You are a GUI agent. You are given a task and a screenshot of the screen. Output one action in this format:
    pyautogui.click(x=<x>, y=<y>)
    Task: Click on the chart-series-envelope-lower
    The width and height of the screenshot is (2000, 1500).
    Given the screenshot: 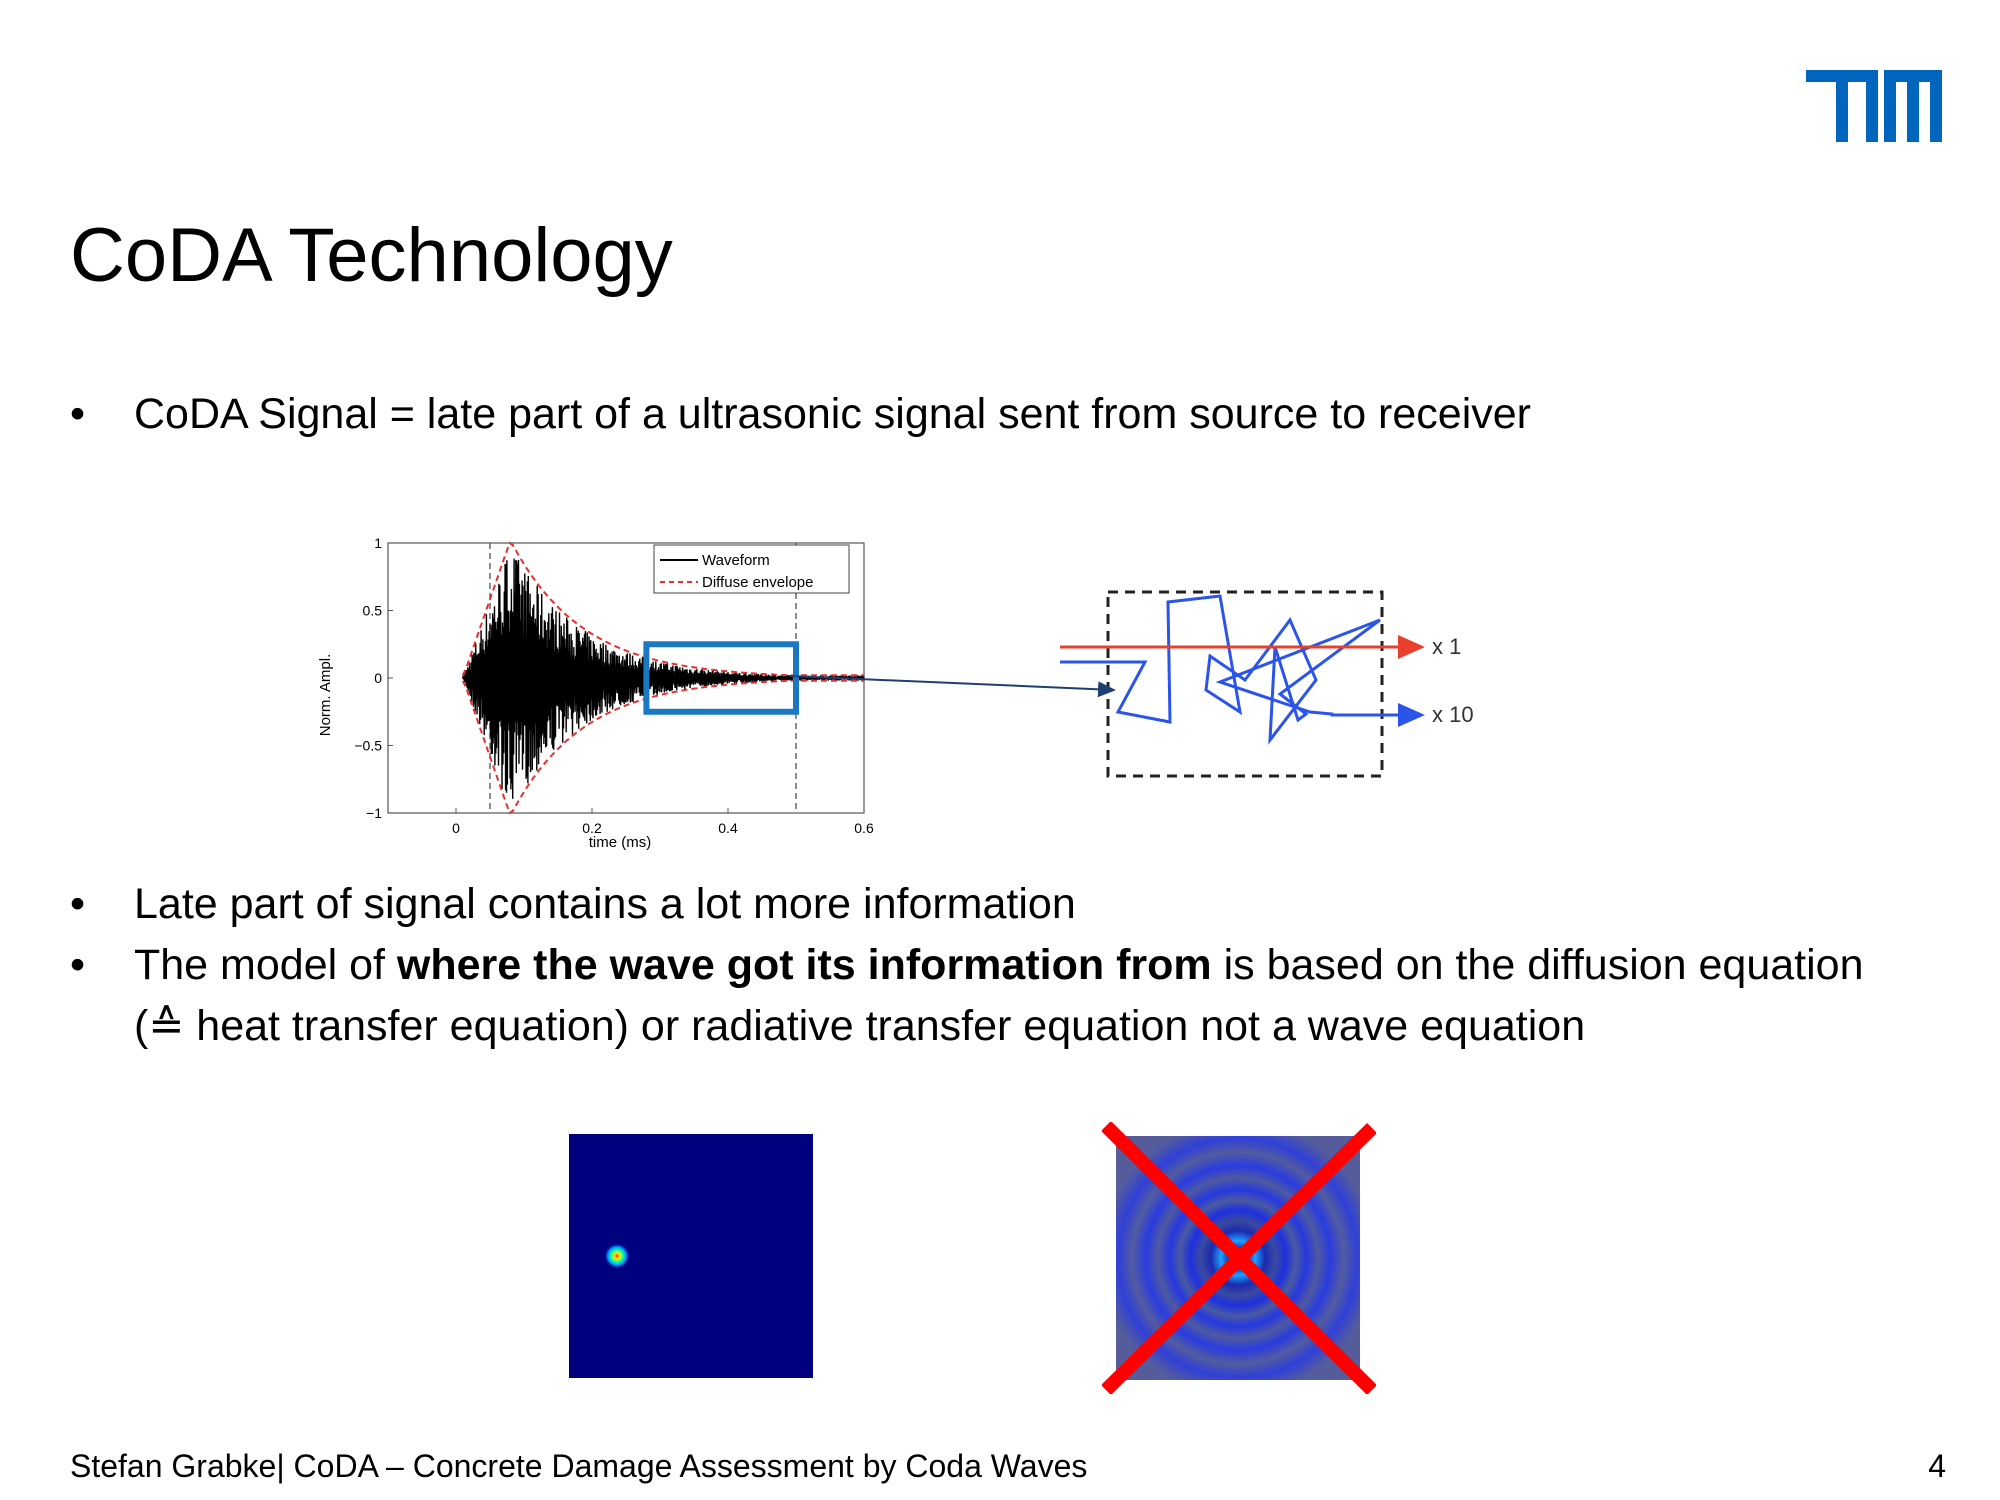 What is the action you would take?
    pyautogui.click(x=662, y=747)
    